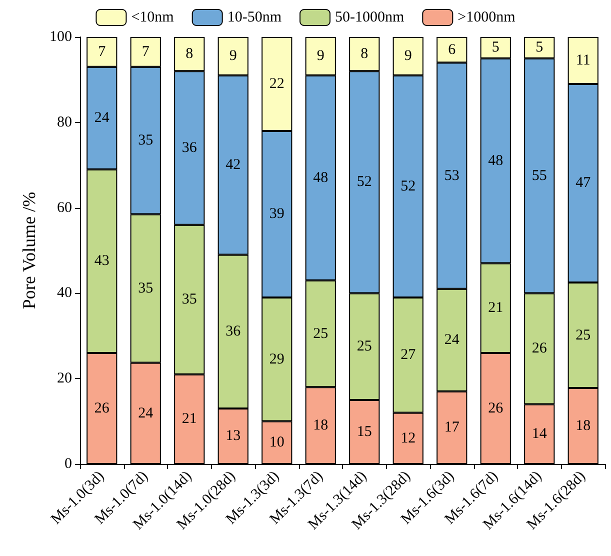 The width and height of the screenshot is (611, 556). Describe the element at coordinates (584, 183) in the screenshot. I see `data-label: 47` at that location.